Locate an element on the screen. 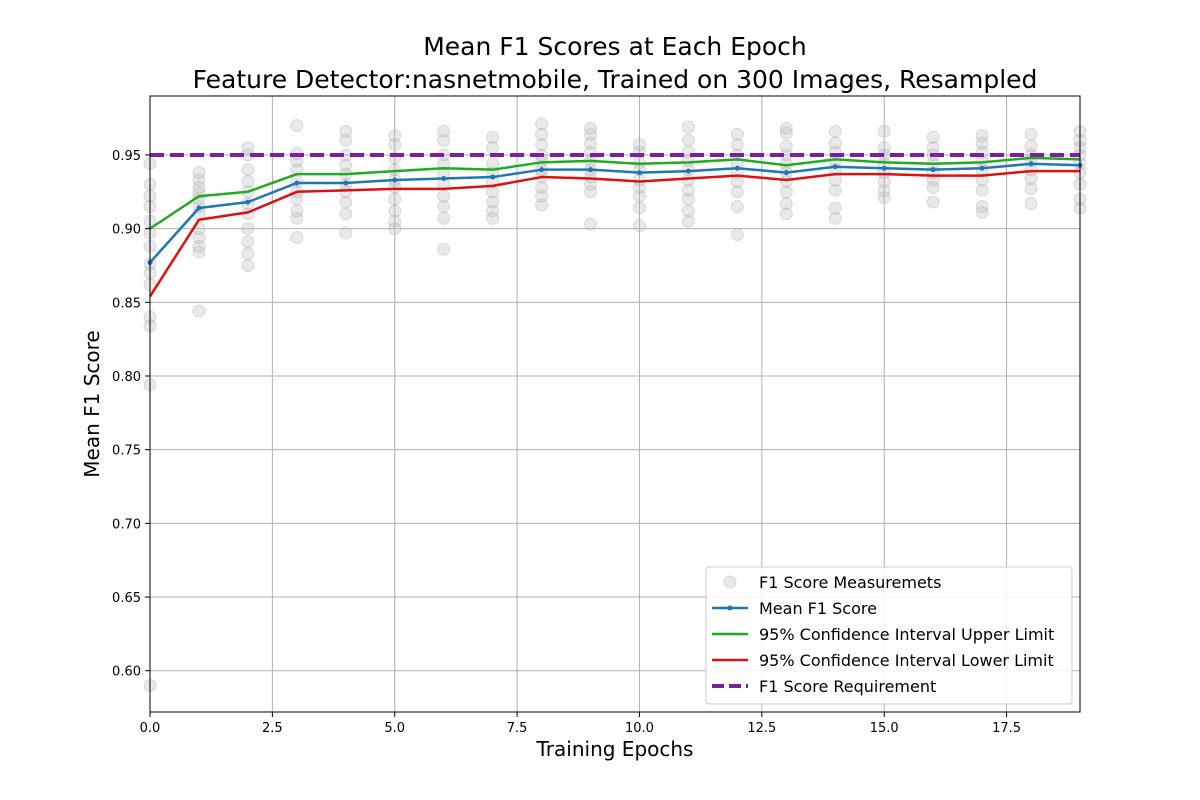 The height and width of the screenshot is (800, 1200). legend-label: F1 Score Requirement is located at coordinates (847, 686).